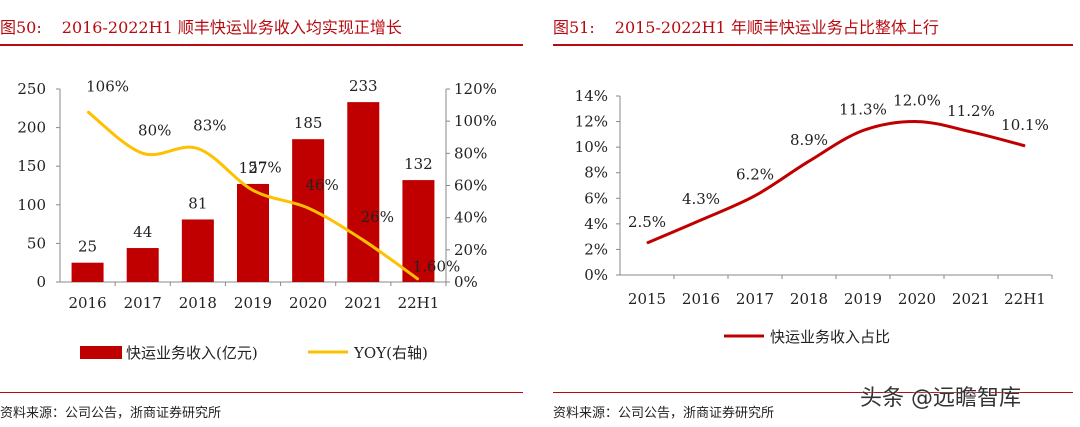 This screenshot has height=427, width=1080. What do you see at coordinates (466, 282) in the screenshot?
I see `right-tick-label: 0%` at bounding box center [466, 282].